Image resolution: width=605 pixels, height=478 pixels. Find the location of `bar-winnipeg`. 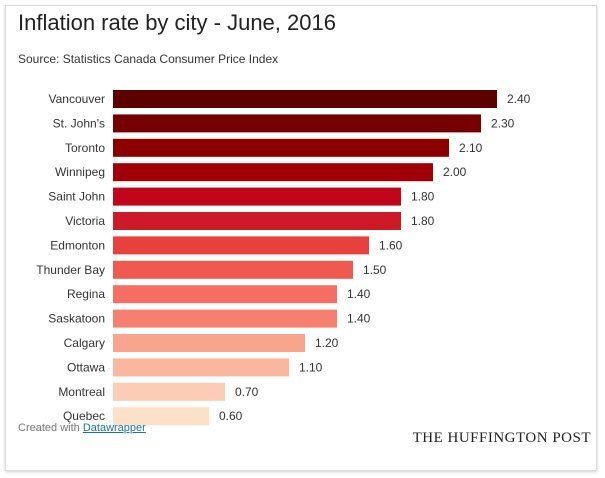

bar-winnipeg is located at coordinates (273, 172).